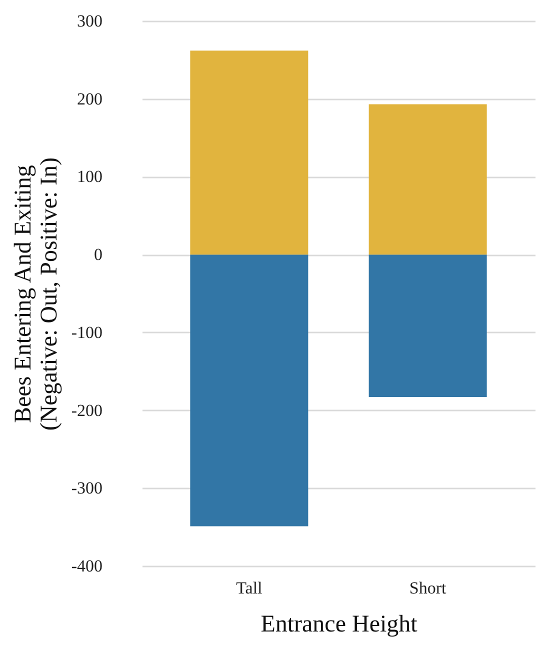 Image resolution: width=545 pixels, height=646 pixels. I want to click on y-tick-label: 200, so click(89, 98).